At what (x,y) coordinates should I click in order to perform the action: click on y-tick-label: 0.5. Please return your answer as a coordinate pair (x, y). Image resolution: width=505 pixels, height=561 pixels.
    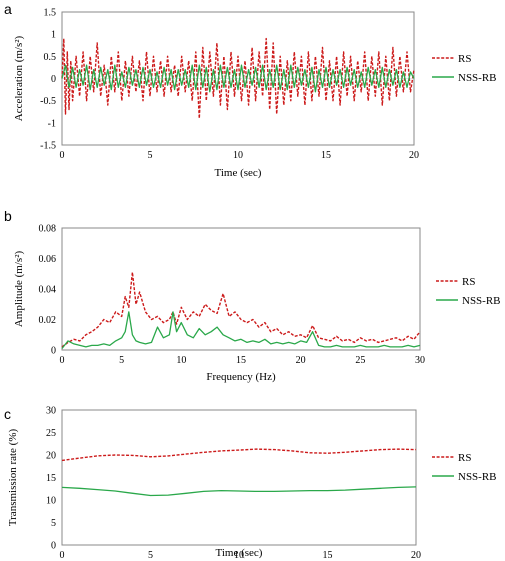
    Looking at the image, I should click on (50, 57).